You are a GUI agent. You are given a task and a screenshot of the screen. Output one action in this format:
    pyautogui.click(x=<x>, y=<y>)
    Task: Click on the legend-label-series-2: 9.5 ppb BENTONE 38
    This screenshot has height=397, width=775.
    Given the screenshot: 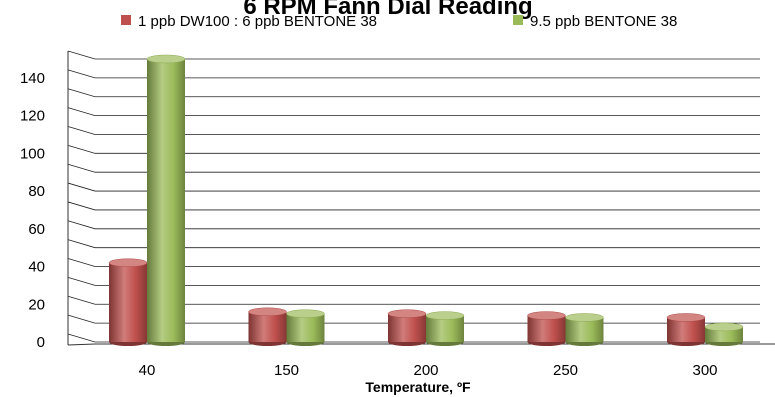 What is the action you would take?
    pyautogui.click(x=603, y=21)
    